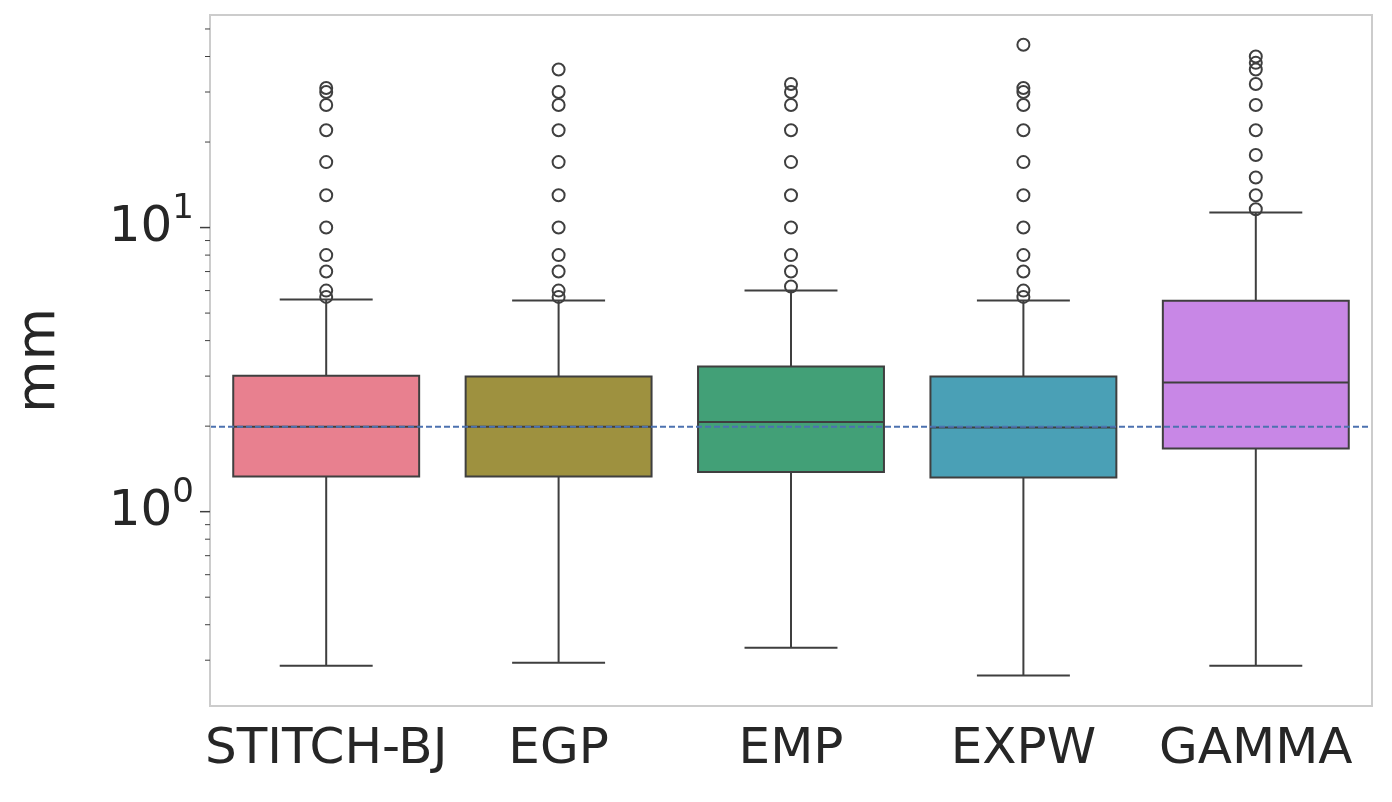 The height and width of the screenshot is (802, 1392). I want to click on x-tick-label: GAMMA, so click(1256, 745).